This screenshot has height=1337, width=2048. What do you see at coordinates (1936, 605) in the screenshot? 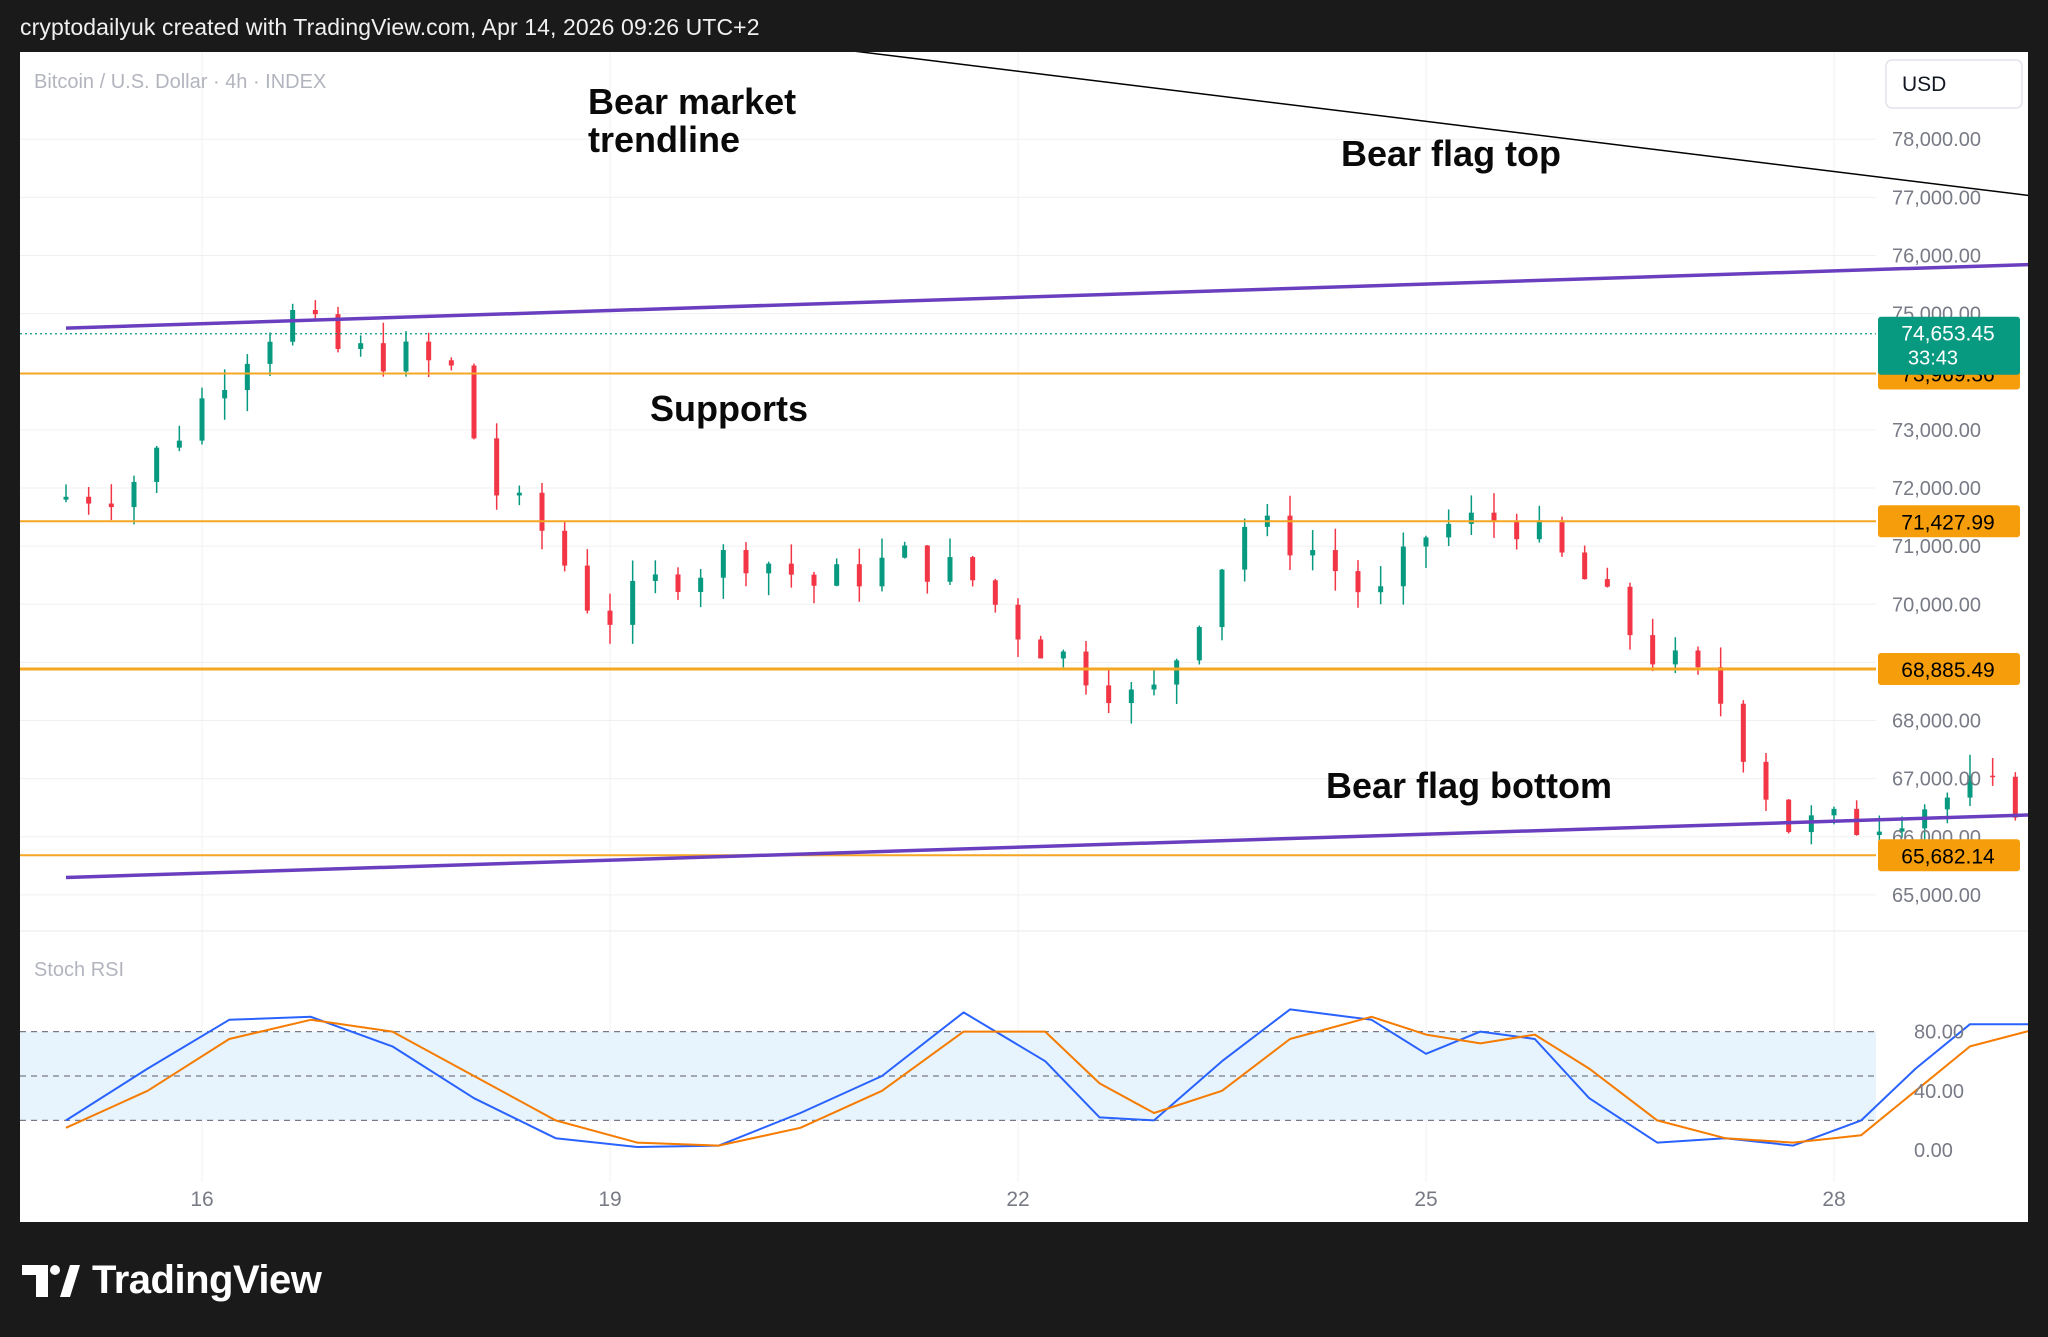
I see `price-tick-label: 70,000.00` at bounding box center [1936, 605].